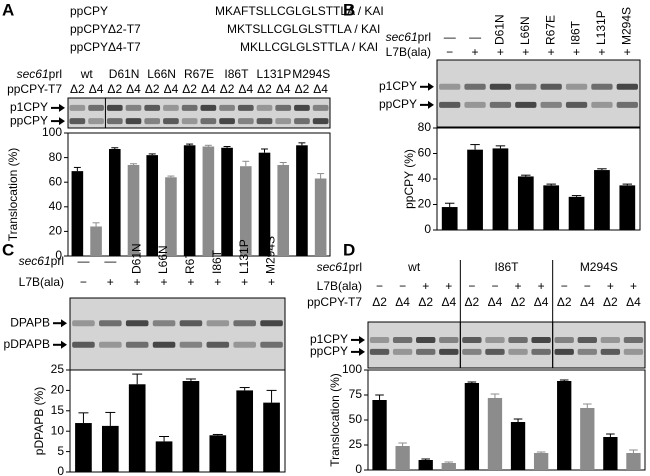 Image resolution: width=650 pixels, height=476 pixels. I want to click on row-label: ppCPY-T7, so click(34, 89).